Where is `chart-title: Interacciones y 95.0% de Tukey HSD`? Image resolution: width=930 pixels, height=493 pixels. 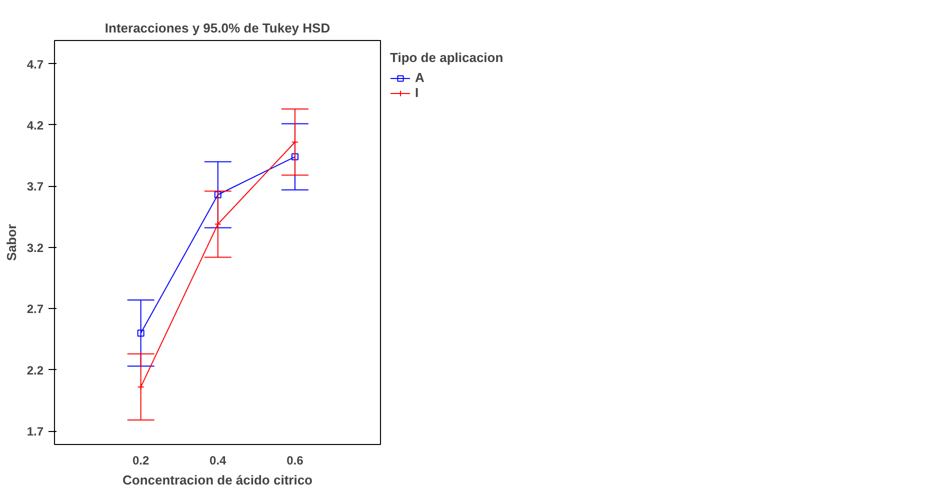
chart-title: Interacciones y 95.0% de Tukey HSD is located at coordinates (217, 28).